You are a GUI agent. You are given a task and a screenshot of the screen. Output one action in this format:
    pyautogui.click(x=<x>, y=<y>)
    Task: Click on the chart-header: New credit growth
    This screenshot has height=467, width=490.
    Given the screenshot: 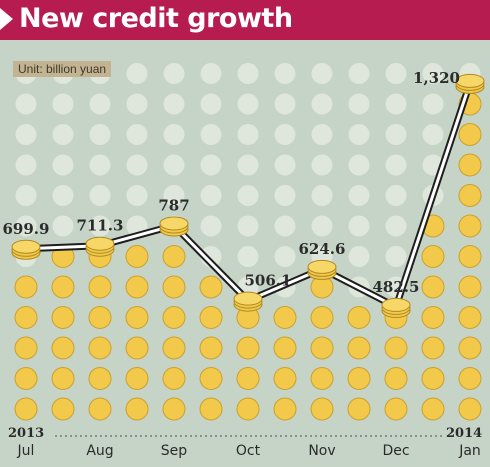 What is the action you would take?
    pyautogui.click(x=245, y=20)
    